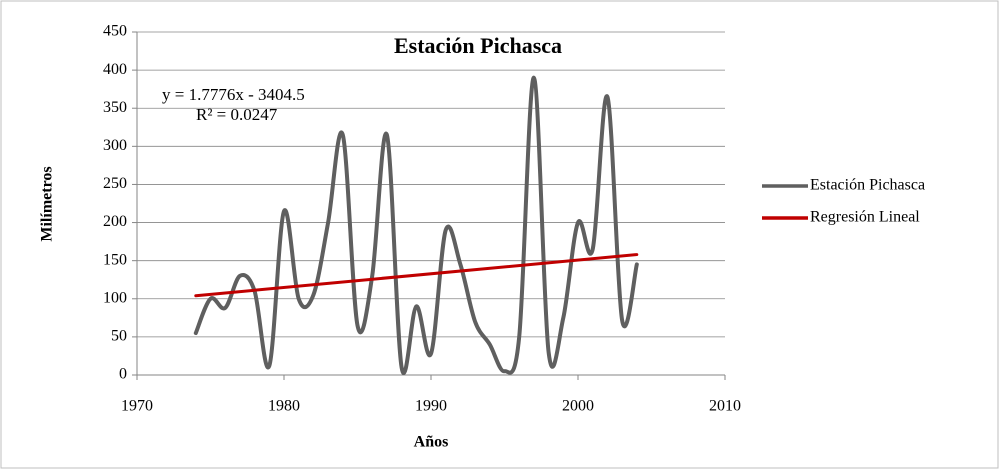  Describe the element at coordinates (115, 221) in the screenshot. I see `y-tick-label: 200` at that location.